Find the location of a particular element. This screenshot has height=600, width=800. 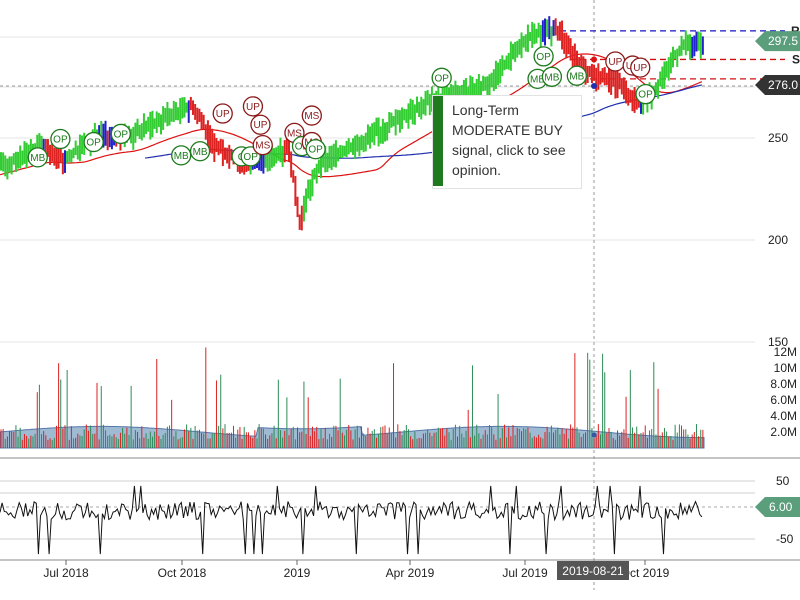

opinion-signal-bar is located at coordinates (438, 141).